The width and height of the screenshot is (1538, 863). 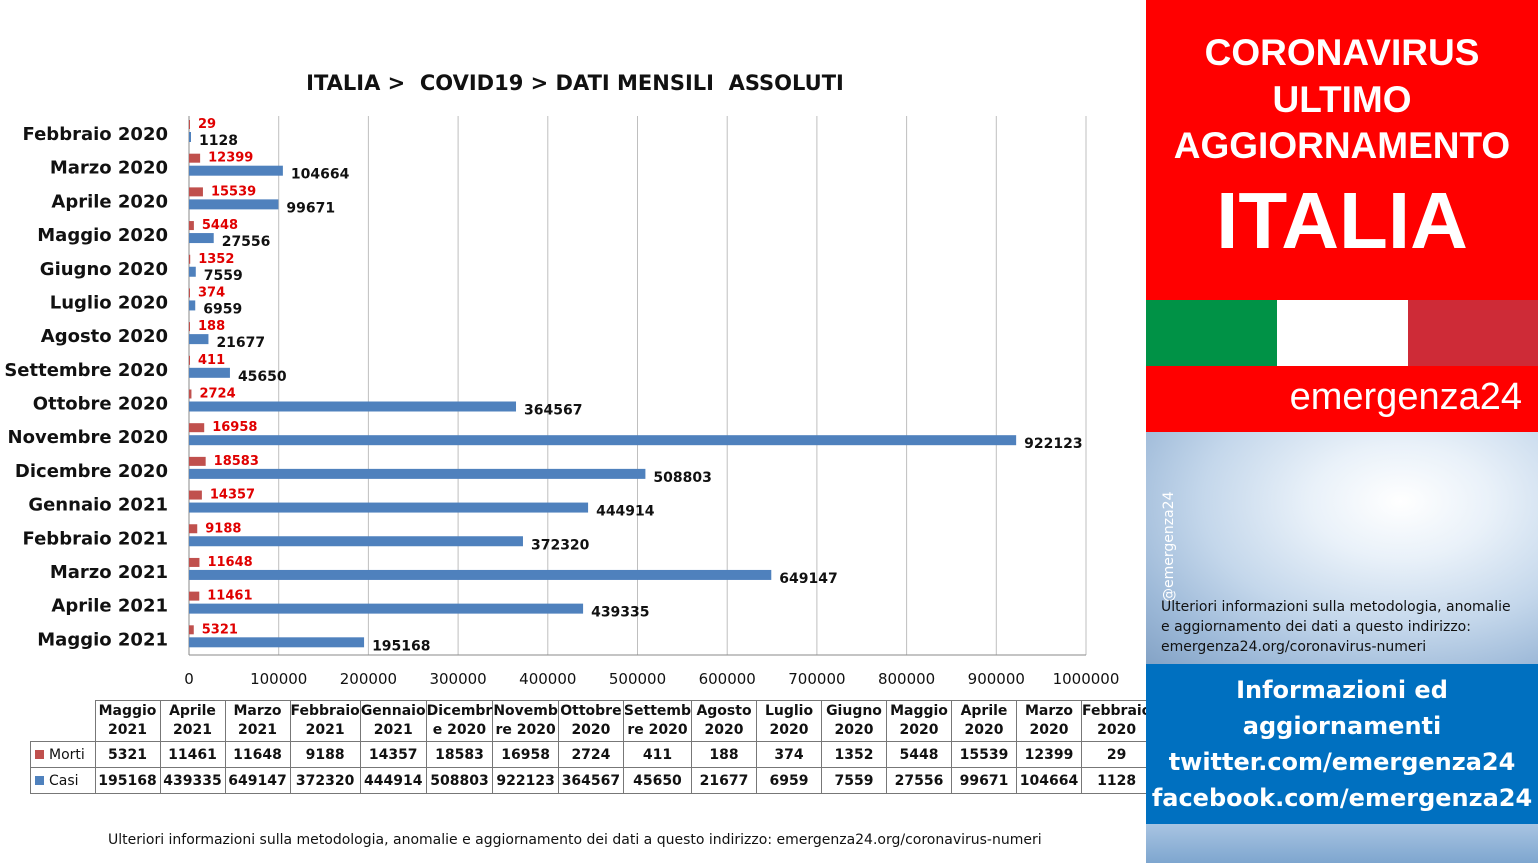 I want to click on table-cell: 16958, so click(x=525, y=754).